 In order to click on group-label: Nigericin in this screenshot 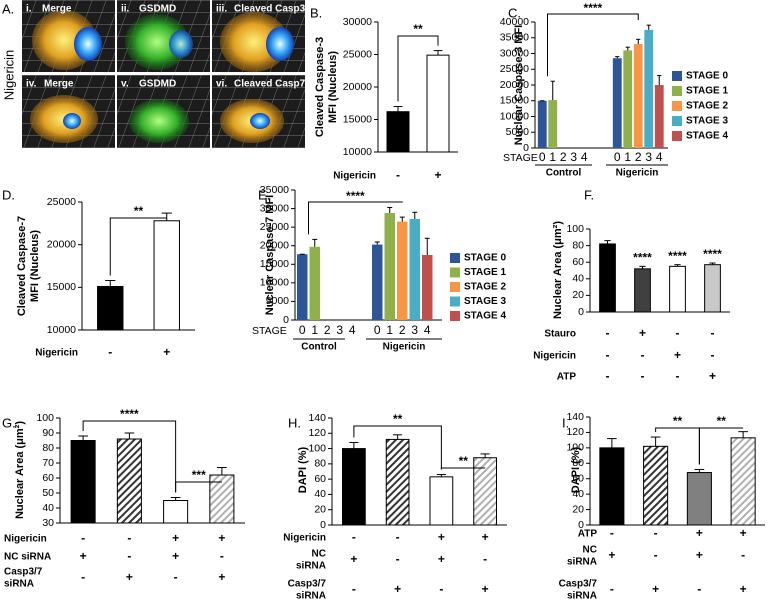, I will do `click(404, 347)`.